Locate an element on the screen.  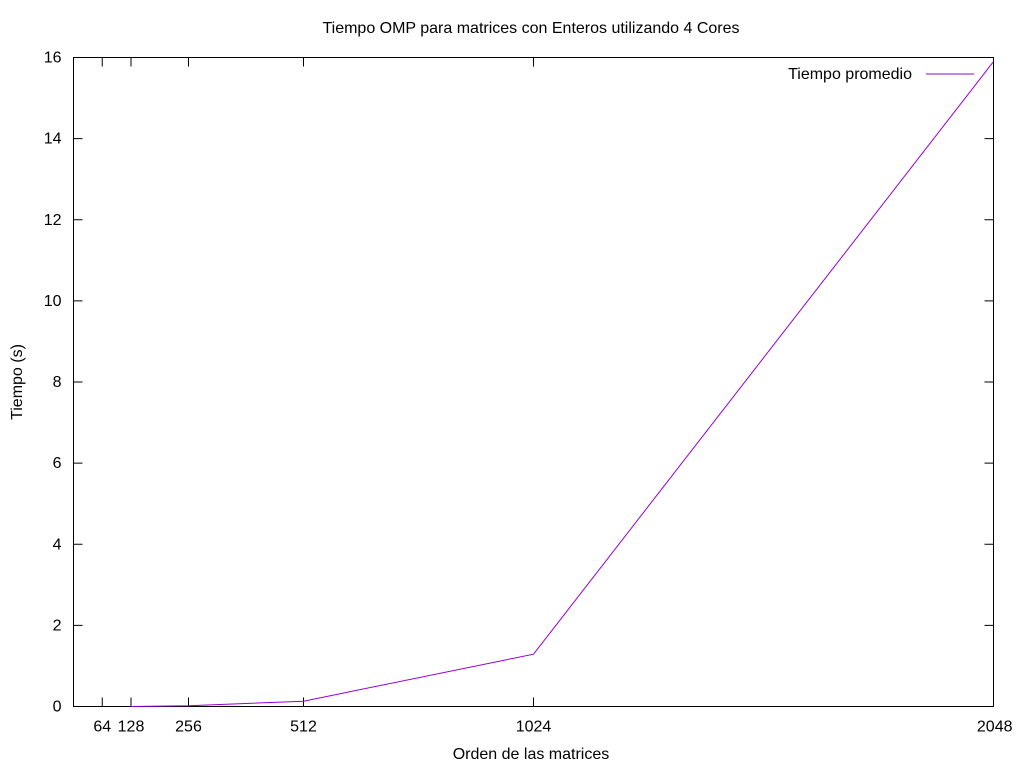
y-tick-label: 2 is located at coordinates (57, 625).